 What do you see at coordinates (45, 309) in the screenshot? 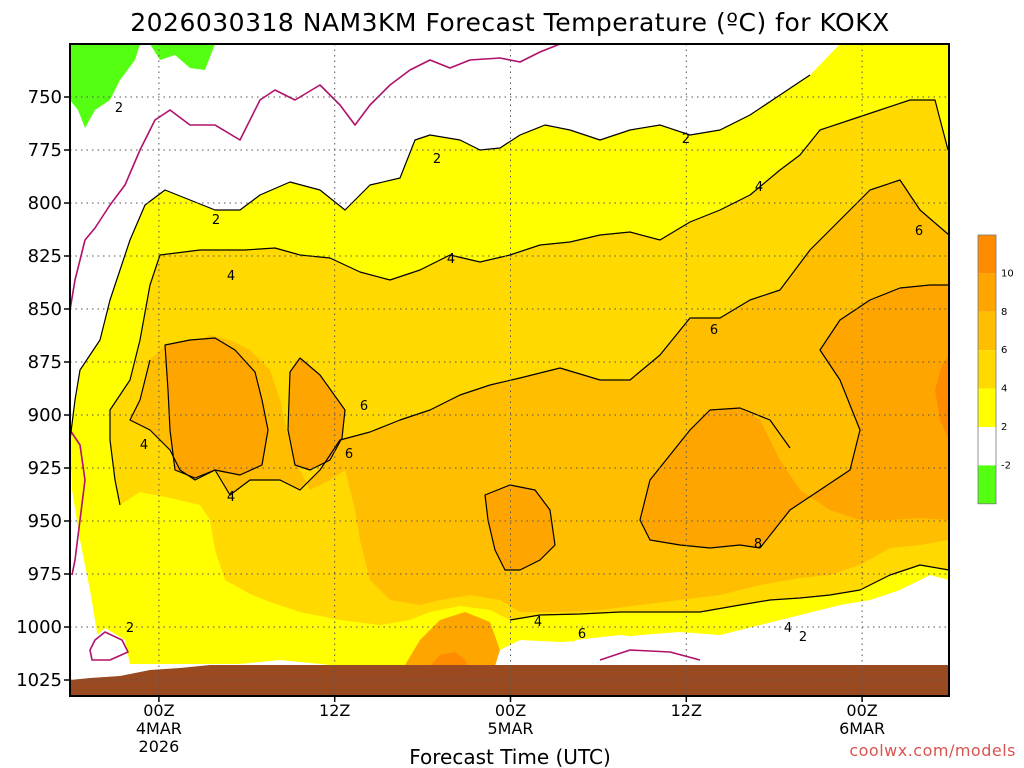
I see `y-tick-label: 850` at bounding box center [45, 309].